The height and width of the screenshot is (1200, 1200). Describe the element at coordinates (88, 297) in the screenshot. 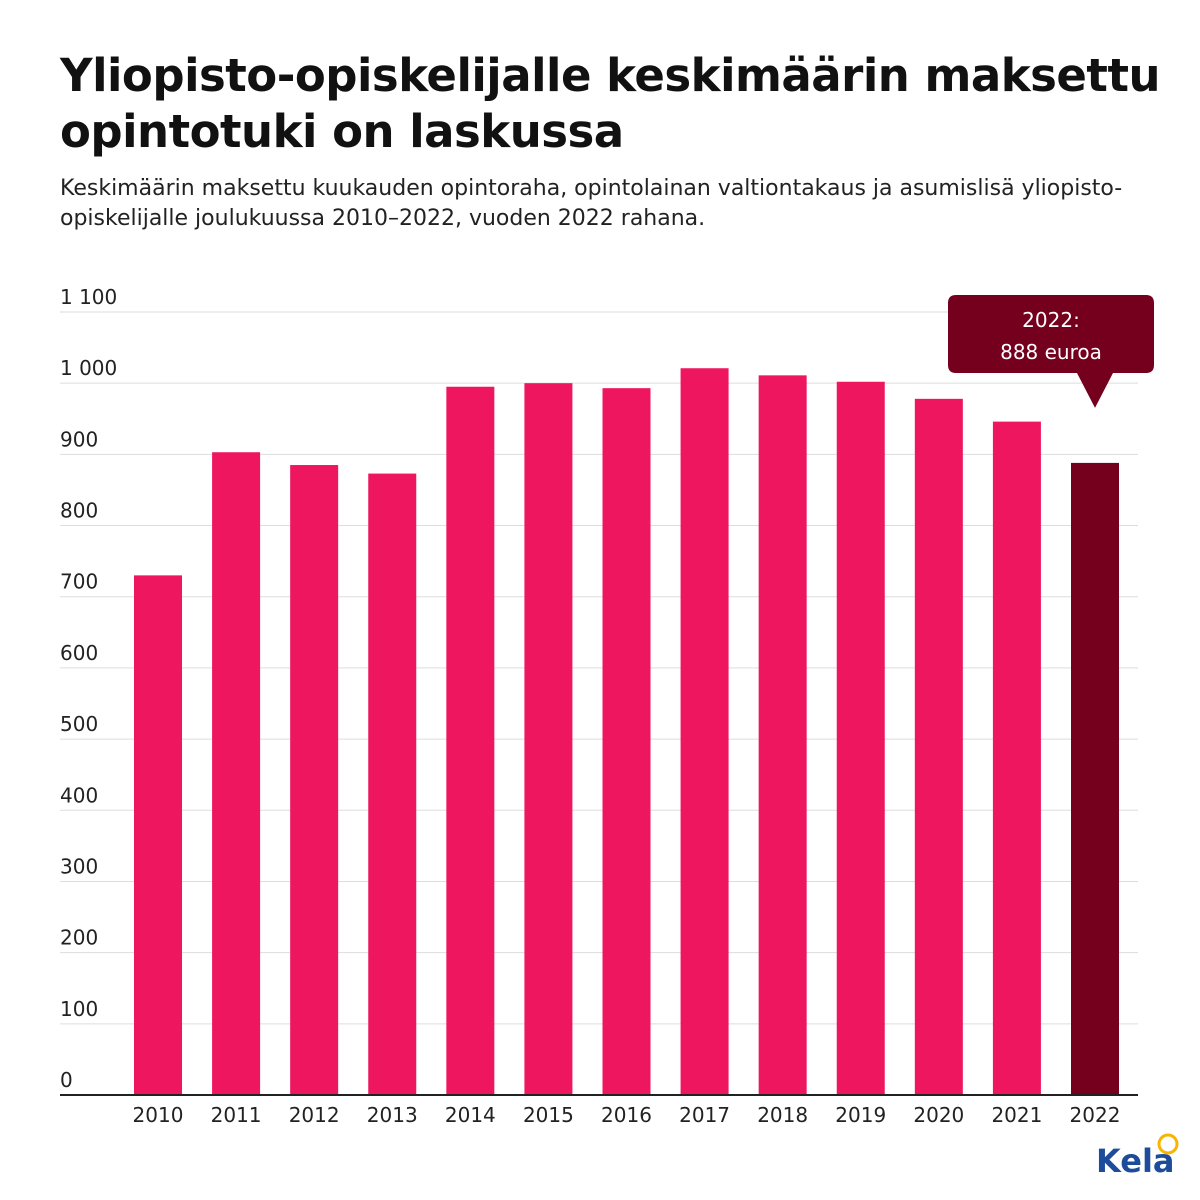

I see `y-tick-label: 1 100` at that location.